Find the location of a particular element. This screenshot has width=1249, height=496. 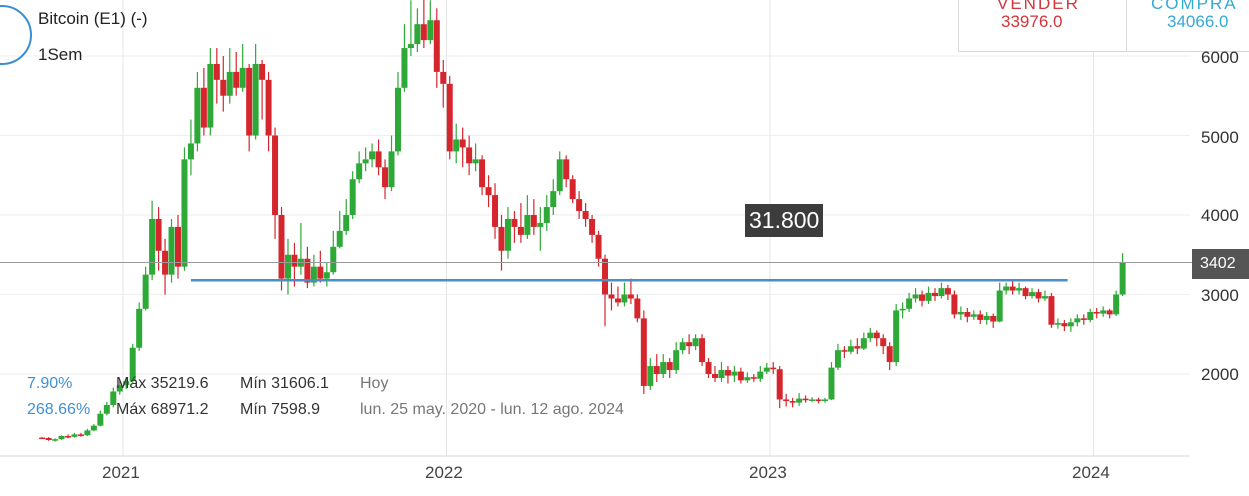

min-today: Mín 31606.1 is located at coordinates (284, 383).